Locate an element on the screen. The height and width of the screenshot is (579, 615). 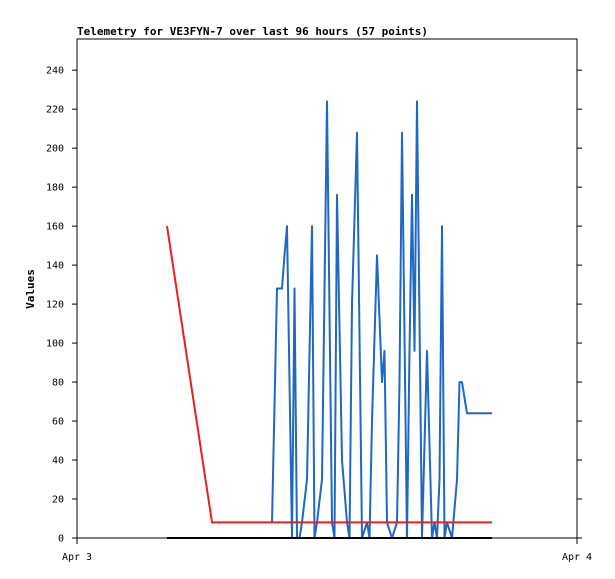
y-tick-label: 60 is located at coordinates (58, 422).